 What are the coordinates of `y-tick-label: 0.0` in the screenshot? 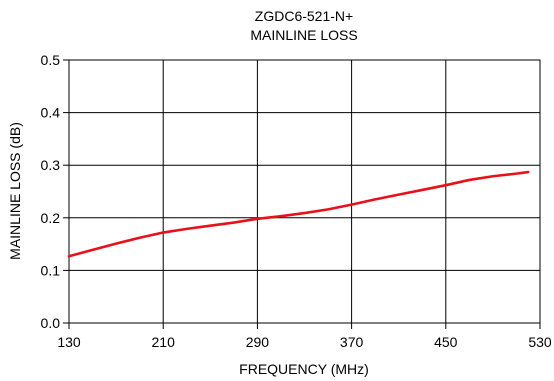 It's located at (51, 323).